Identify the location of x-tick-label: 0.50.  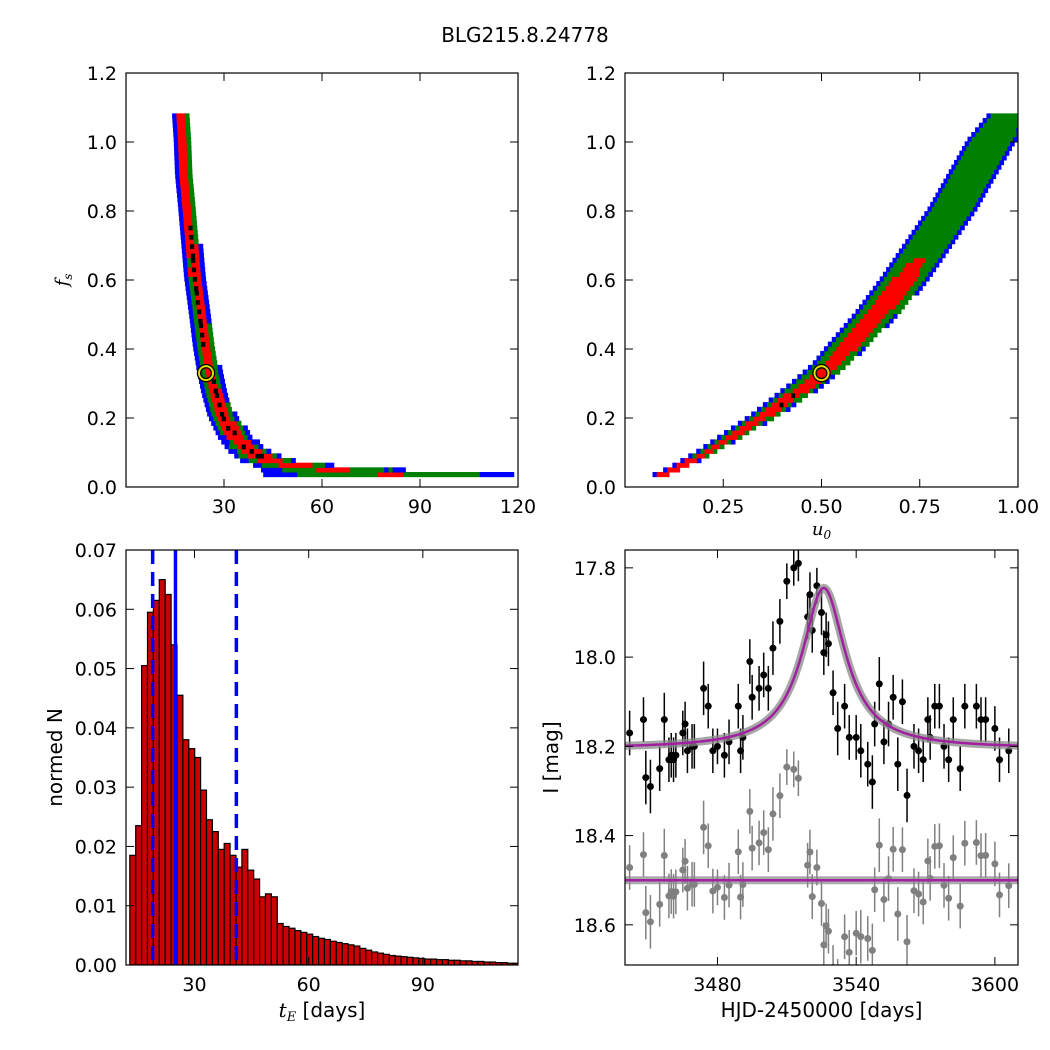
(821, 507).